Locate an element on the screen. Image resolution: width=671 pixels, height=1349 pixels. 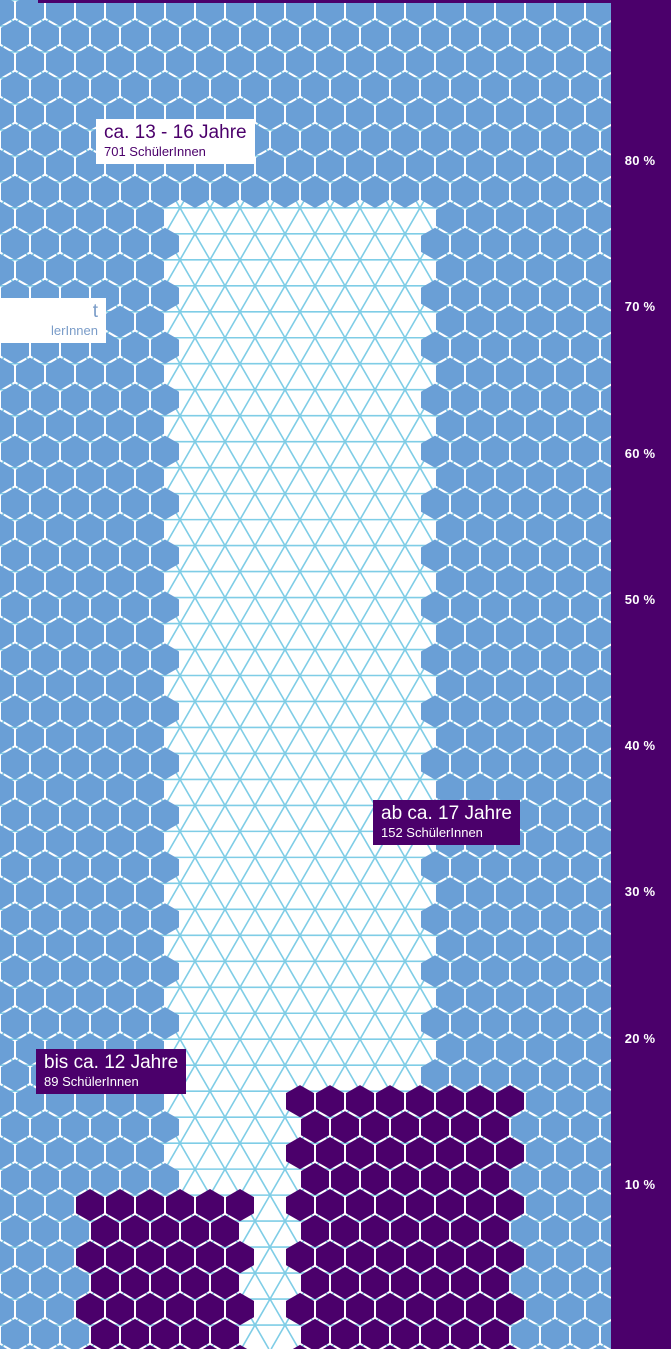
label-age-under-12-count: 89 SchülerInnen is located at coordinates (91, 1081).